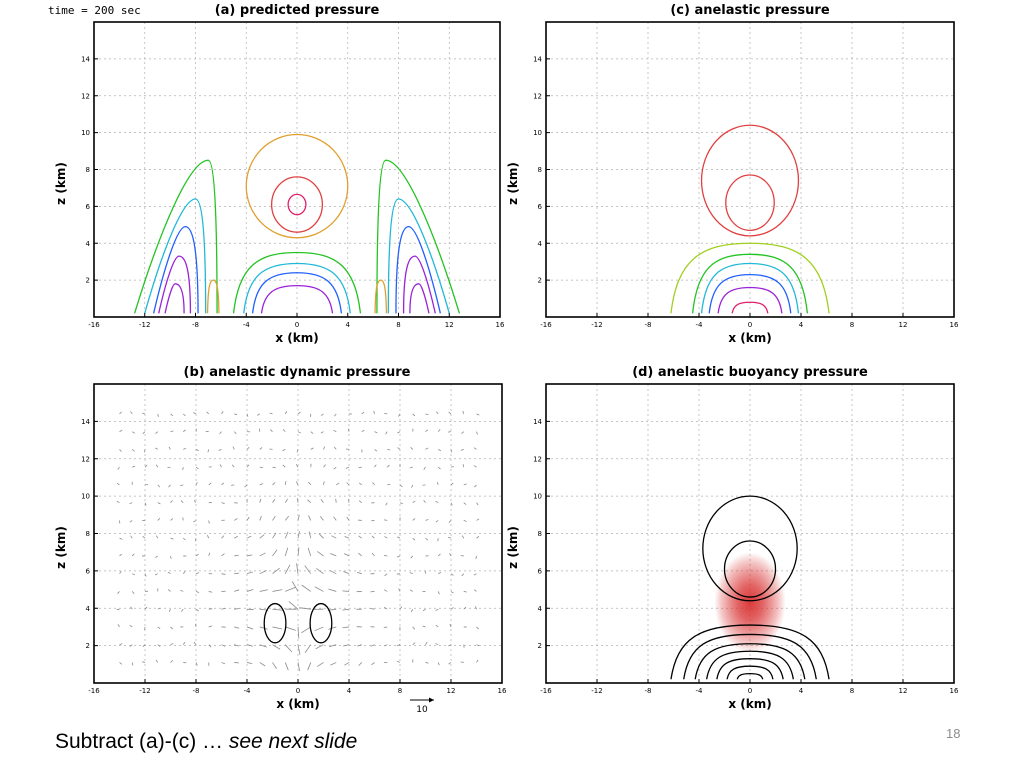 This screenshot has height=768, width=1024. I want to click on y-tick-label: 8, so click(540, 534).